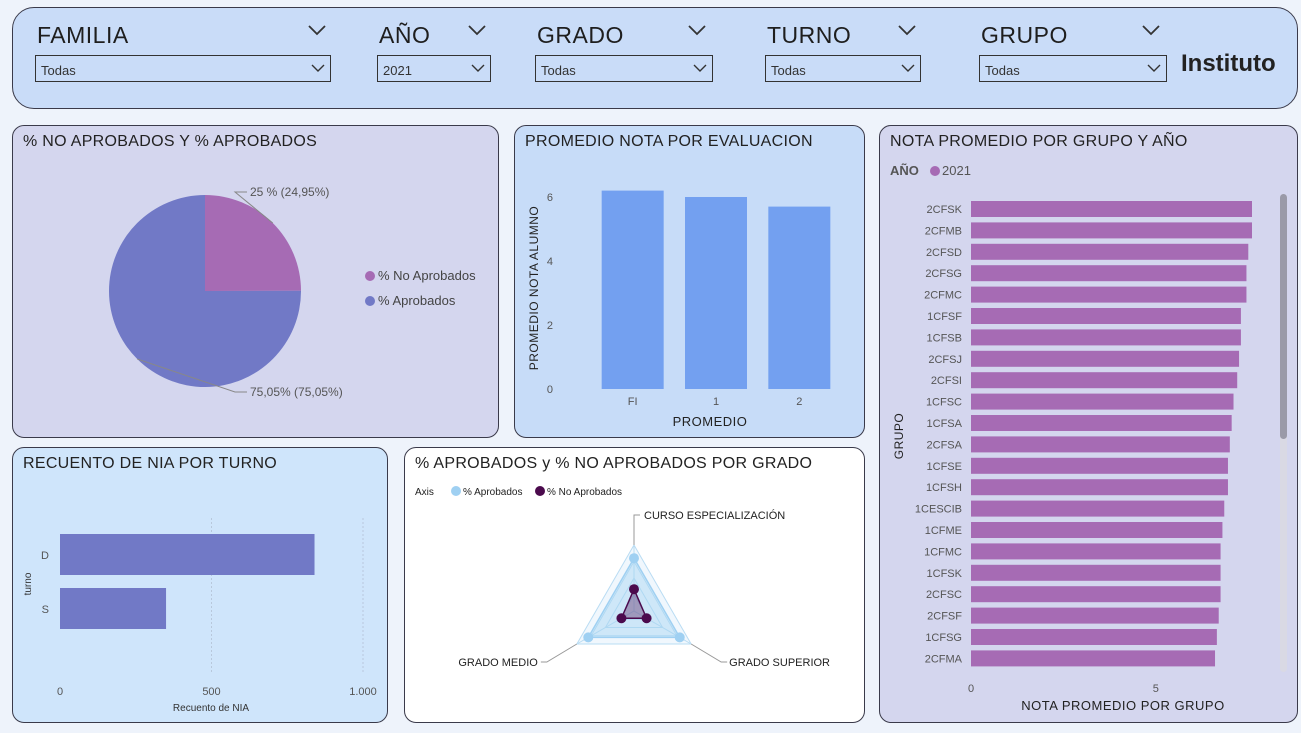  What do you see at coordinates (799, 402) in the screenshot?
I see `eval-xtick-label: 2` at bounding box center [799, 402].